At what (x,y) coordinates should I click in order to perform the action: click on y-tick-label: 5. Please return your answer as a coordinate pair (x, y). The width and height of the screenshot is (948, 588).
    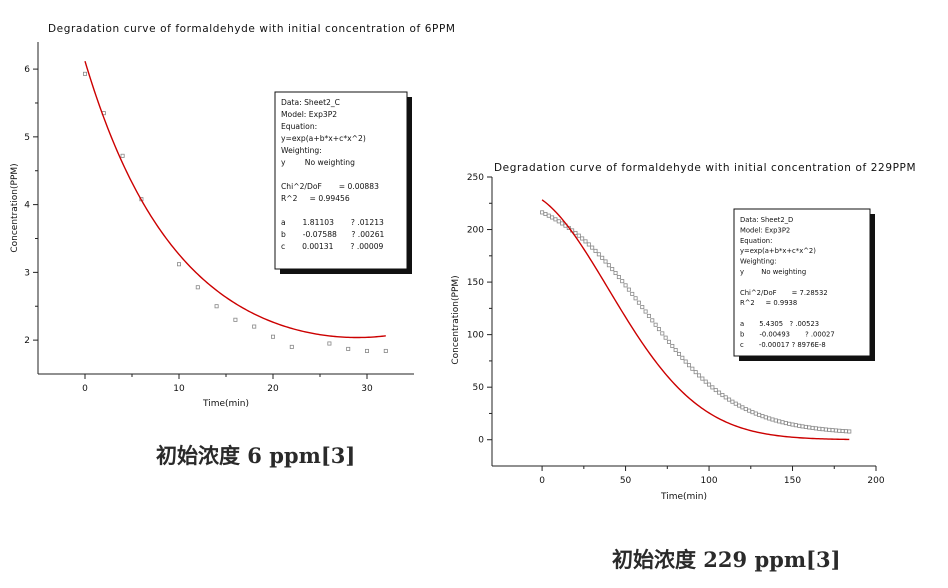
    Looking at the image, I should click on (27, 138).